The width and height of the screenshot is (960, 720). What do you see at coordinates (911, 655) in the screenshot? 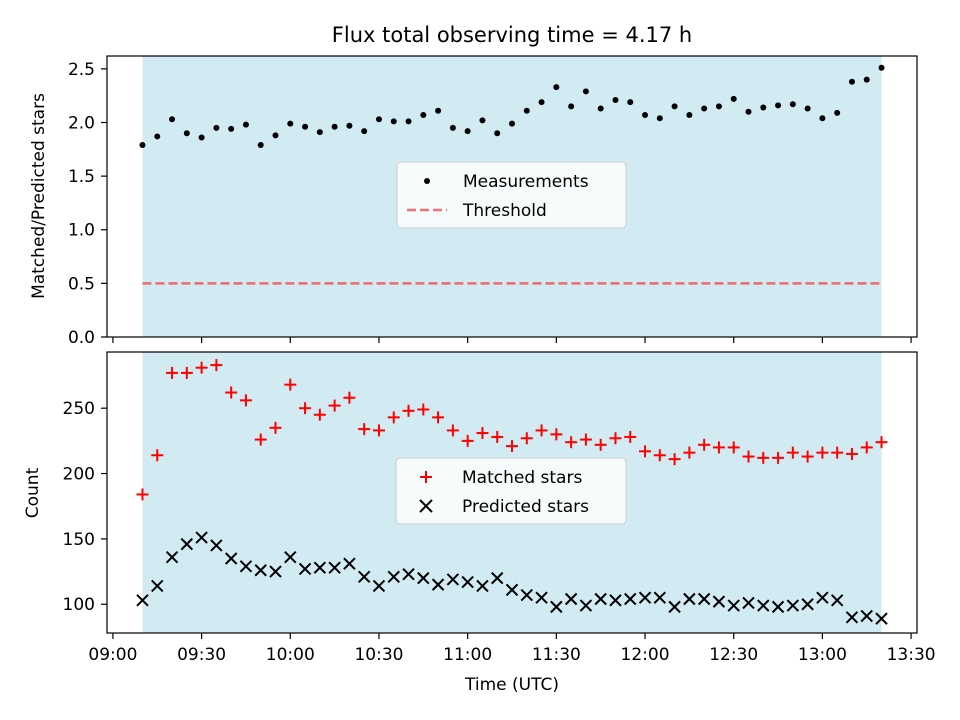
I see `x-tick-label: 13:30` at bounding box center [911, 655].